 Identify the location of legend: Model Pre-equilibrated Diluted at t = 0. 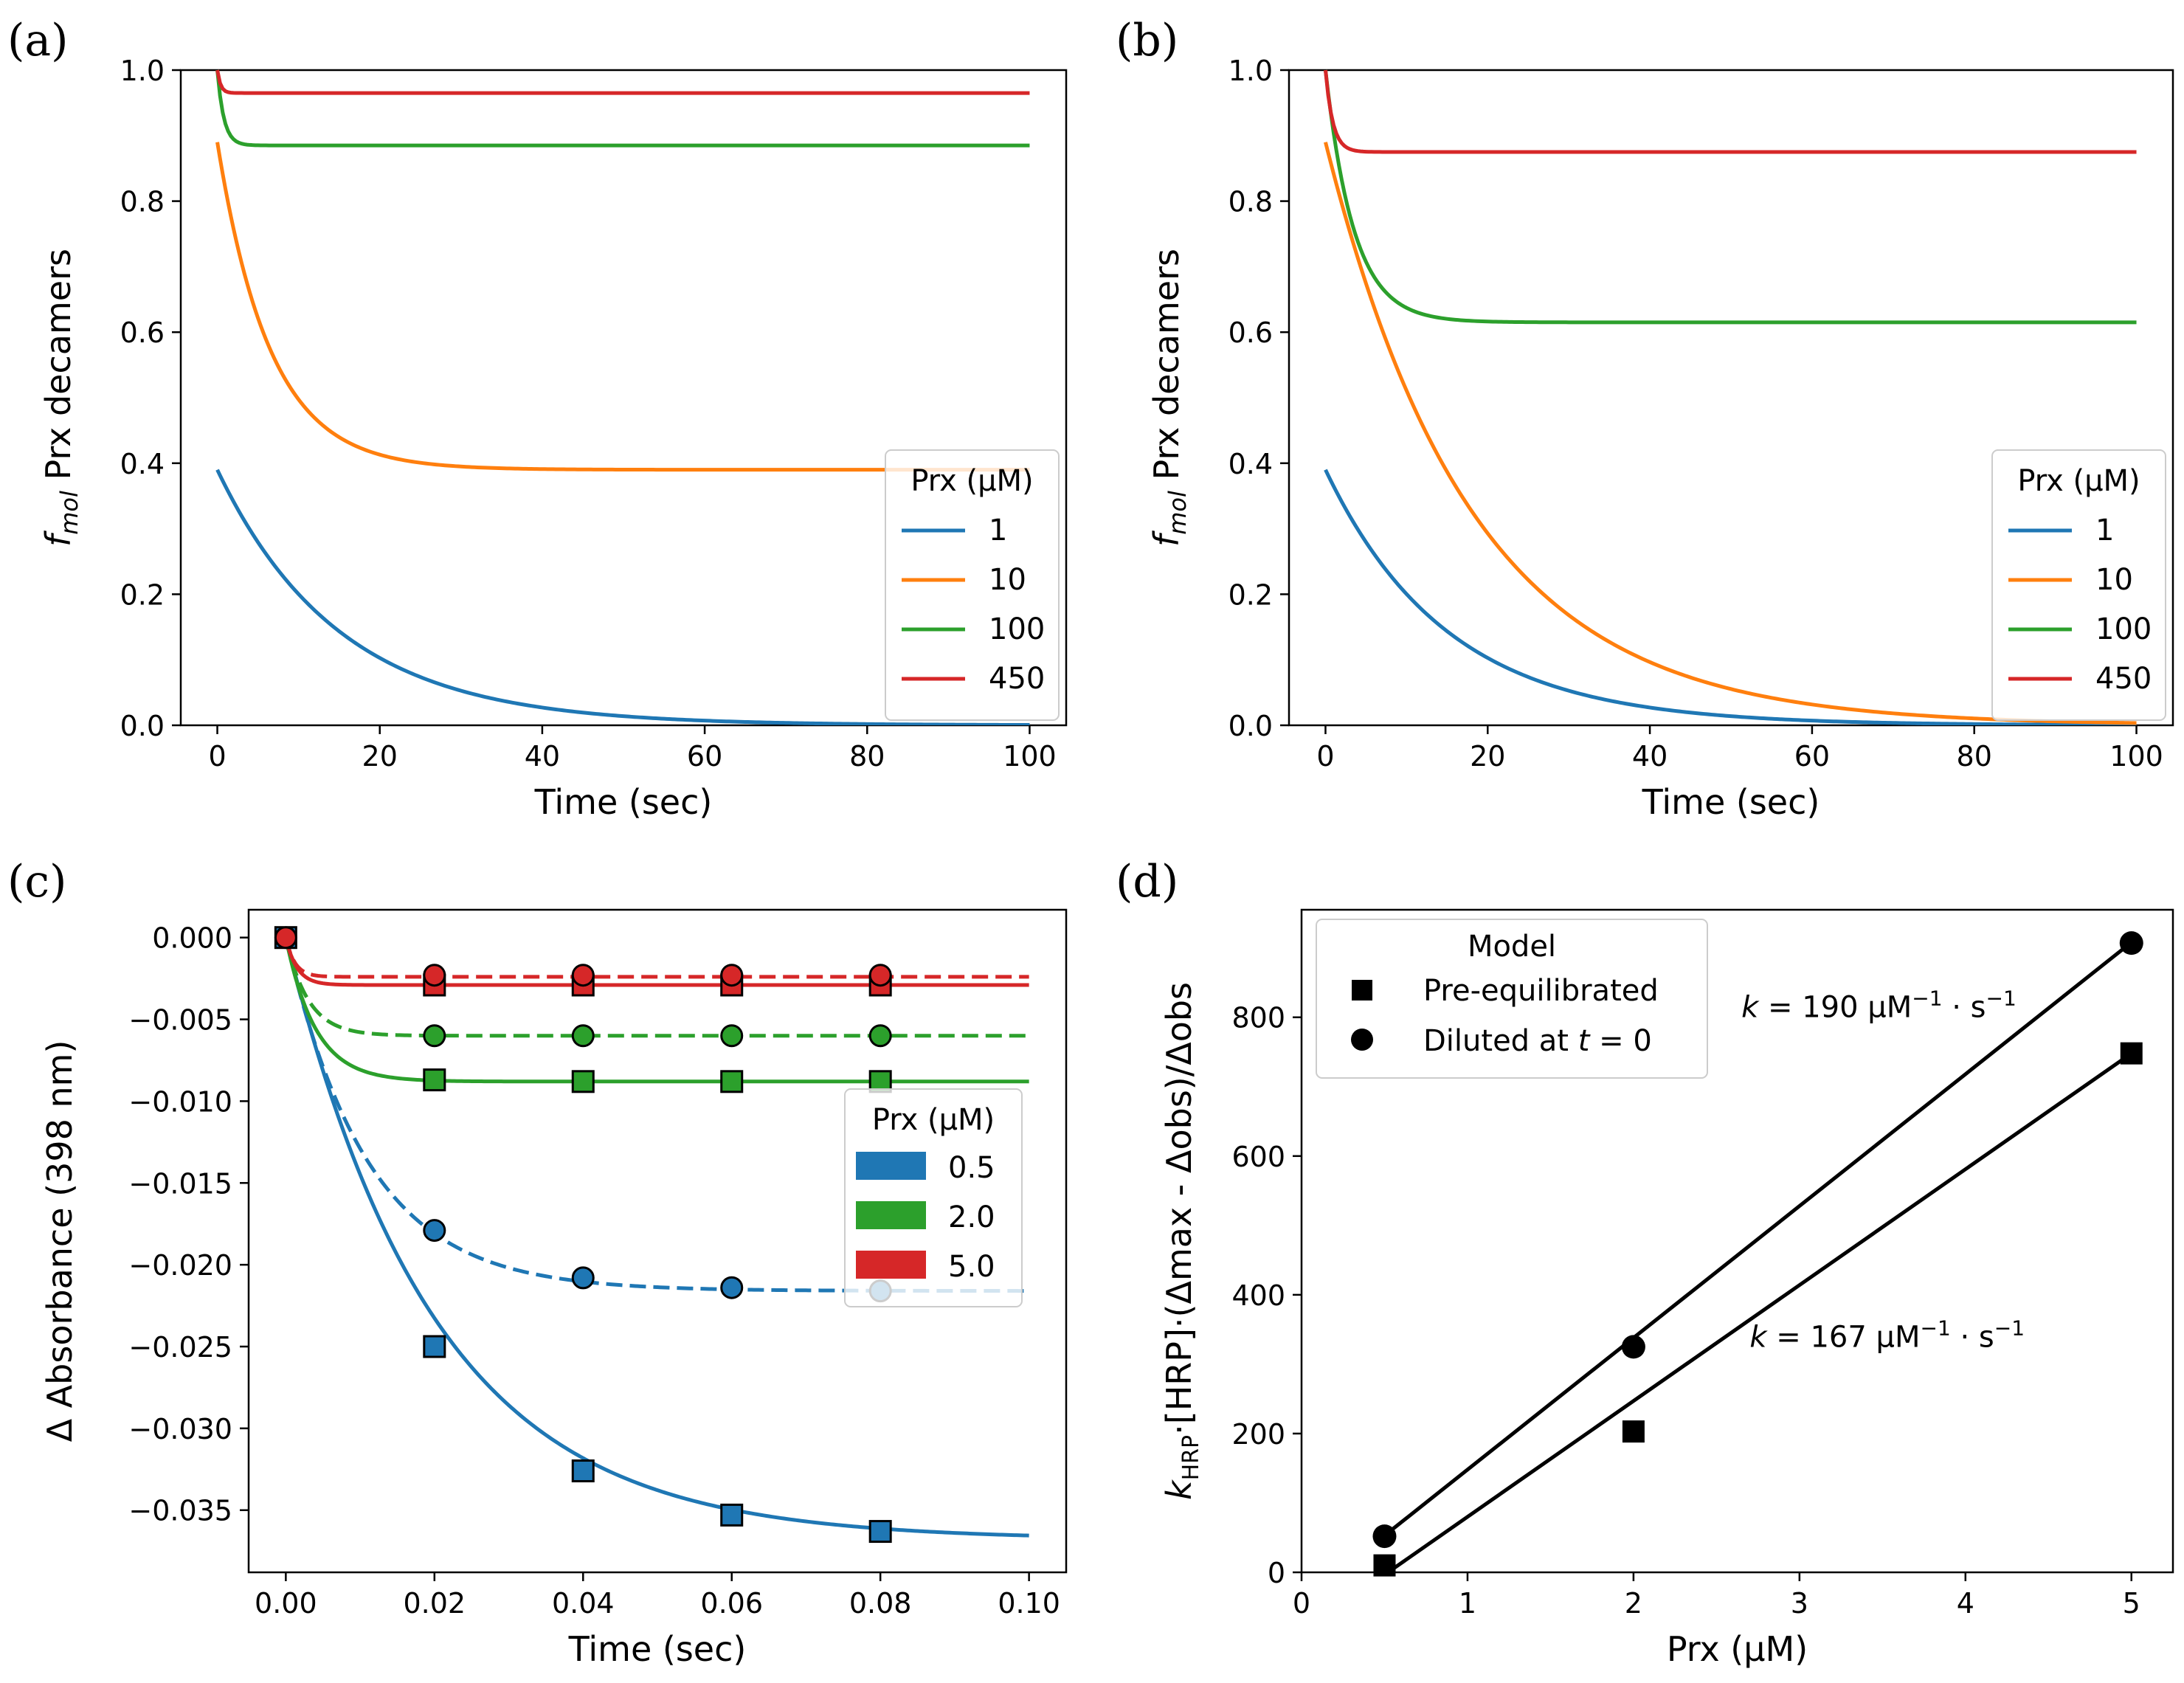
(1512, 999).